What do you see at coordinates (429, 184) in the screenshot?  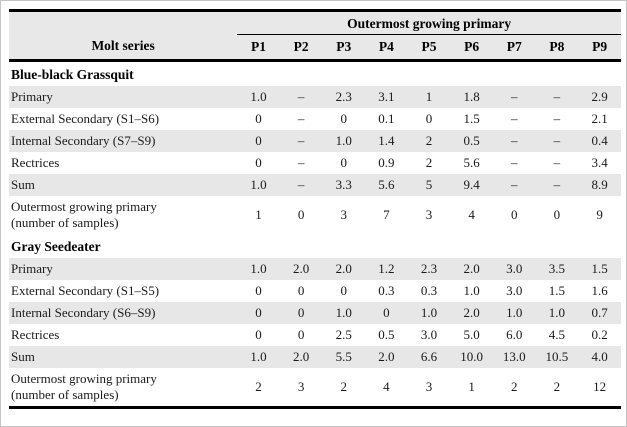 I see `cell-value: 5` at bounding box center [429, 184].